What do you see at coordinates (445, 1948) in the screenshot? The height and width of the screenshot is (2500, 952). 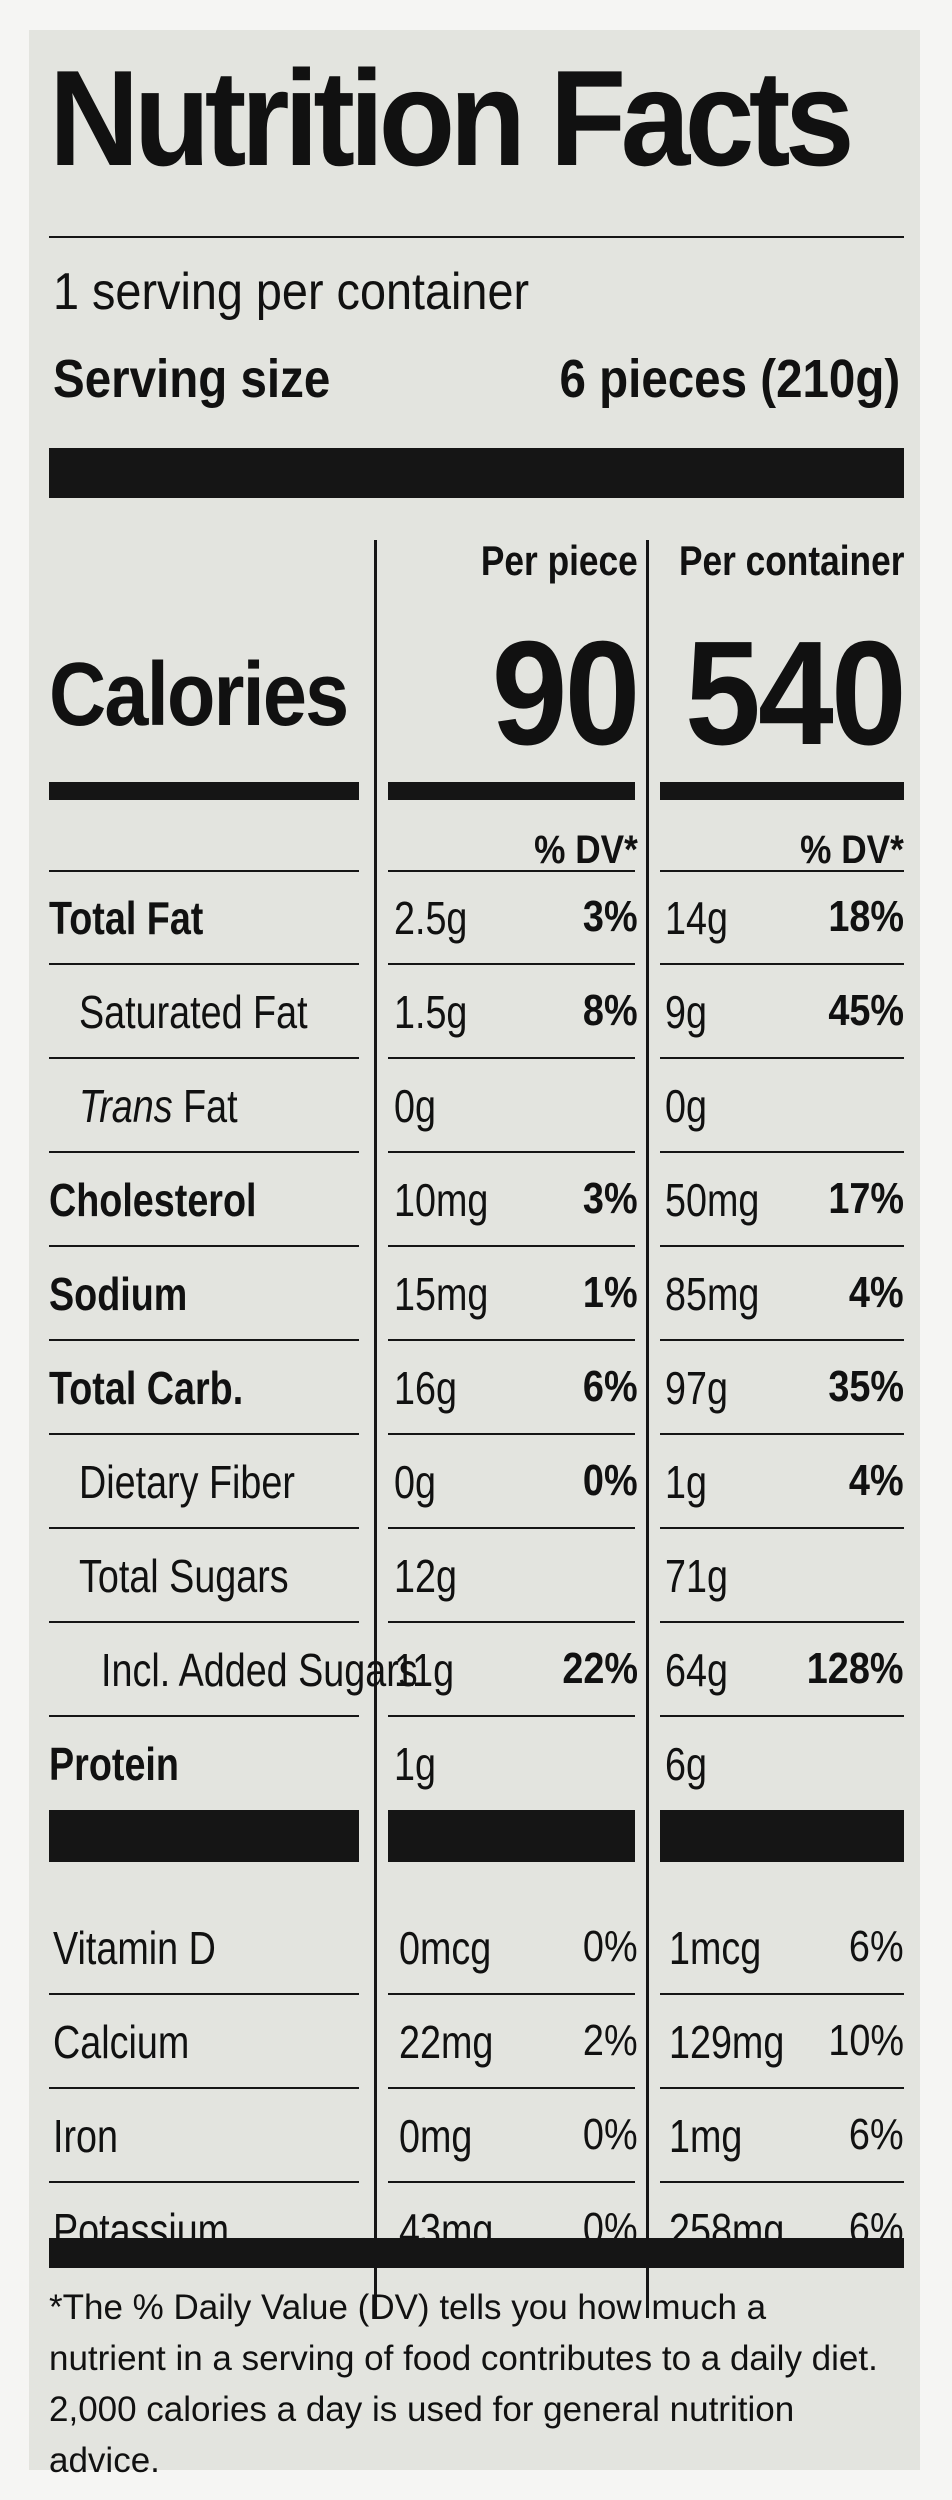 I see `amount-per-piece: 0mcg` at bounding box center [445, 1948].